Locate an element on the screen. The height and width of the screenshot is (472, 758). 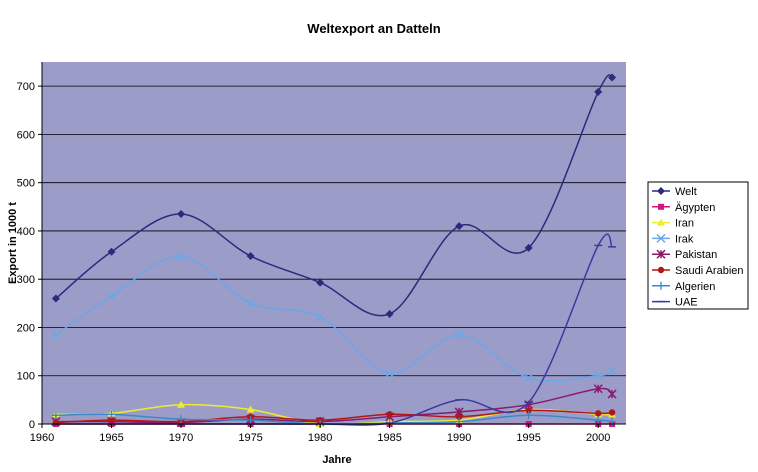
legend-box is located at coordinates (698, 245).